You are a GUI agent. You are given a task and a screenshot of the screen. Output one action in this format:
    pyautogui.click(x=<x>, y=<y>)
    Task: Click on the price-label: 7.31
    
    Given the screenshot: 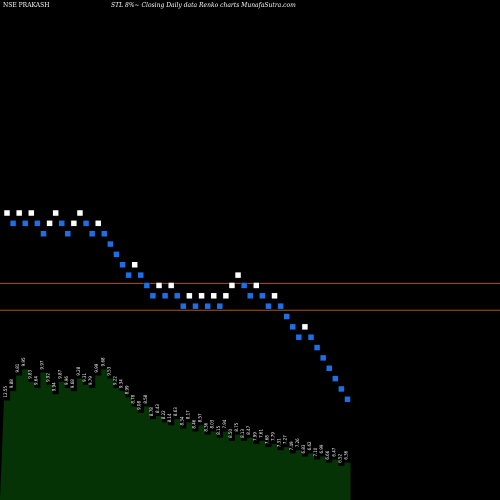 What is the action you would take?
    pyautogui.click(x=279, y=442)
    